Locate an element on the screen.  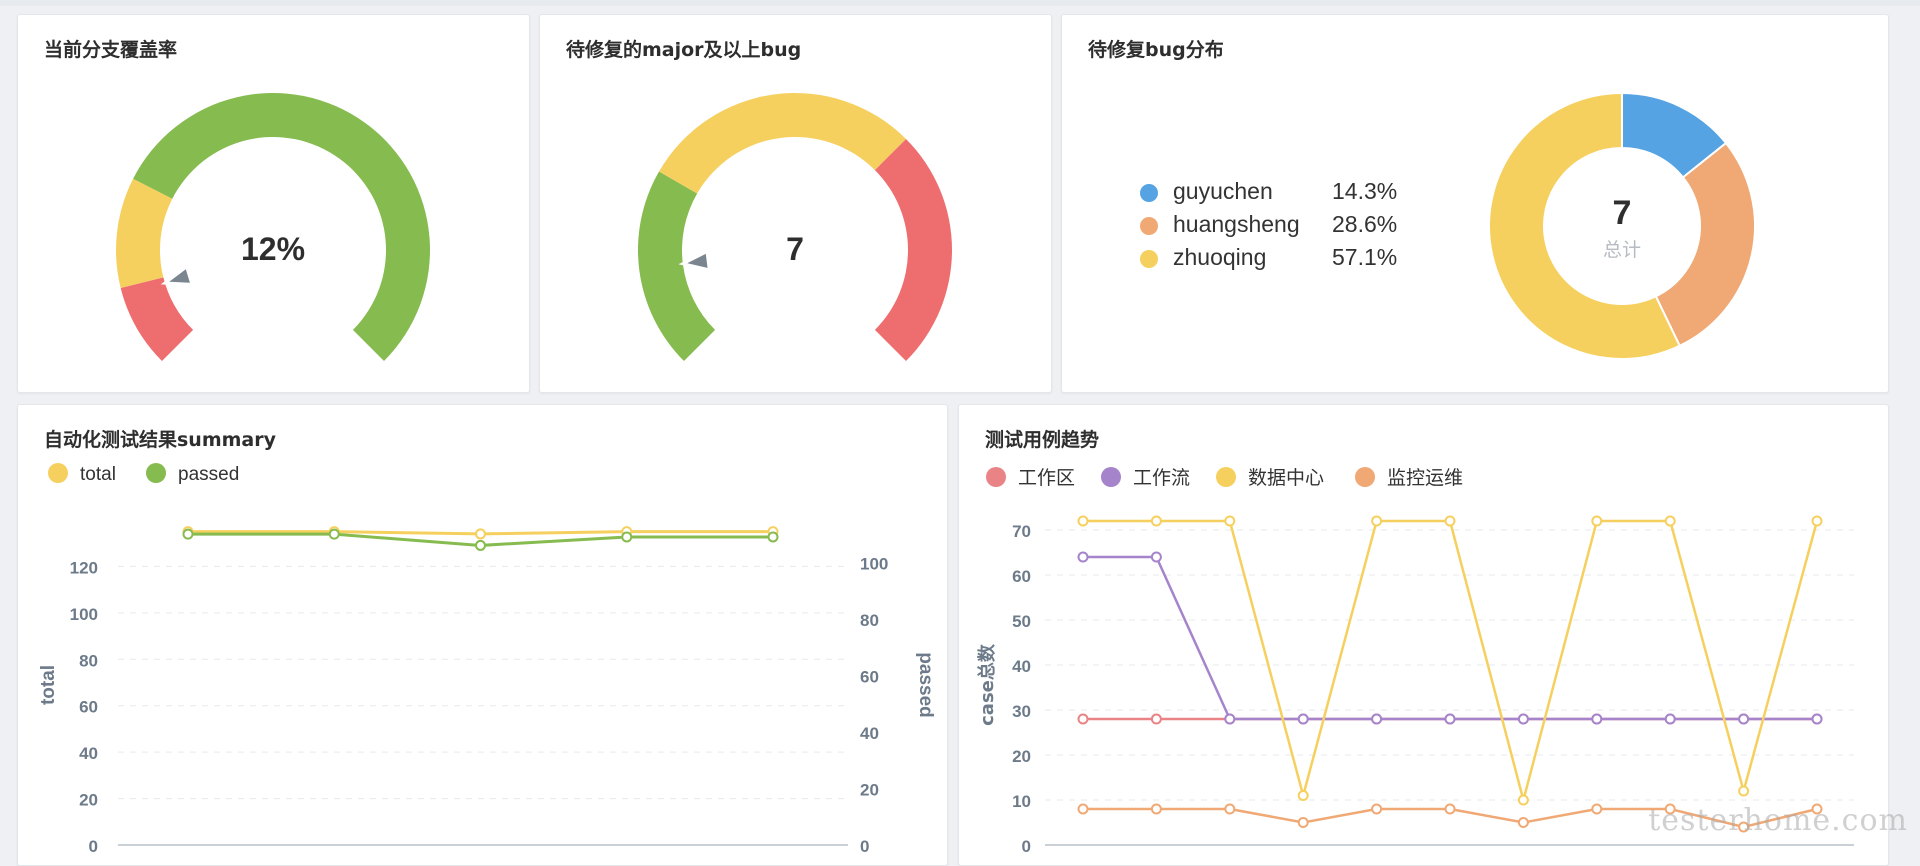
legend-item-3: 监控运维 is located at coordinates (1409, 476).